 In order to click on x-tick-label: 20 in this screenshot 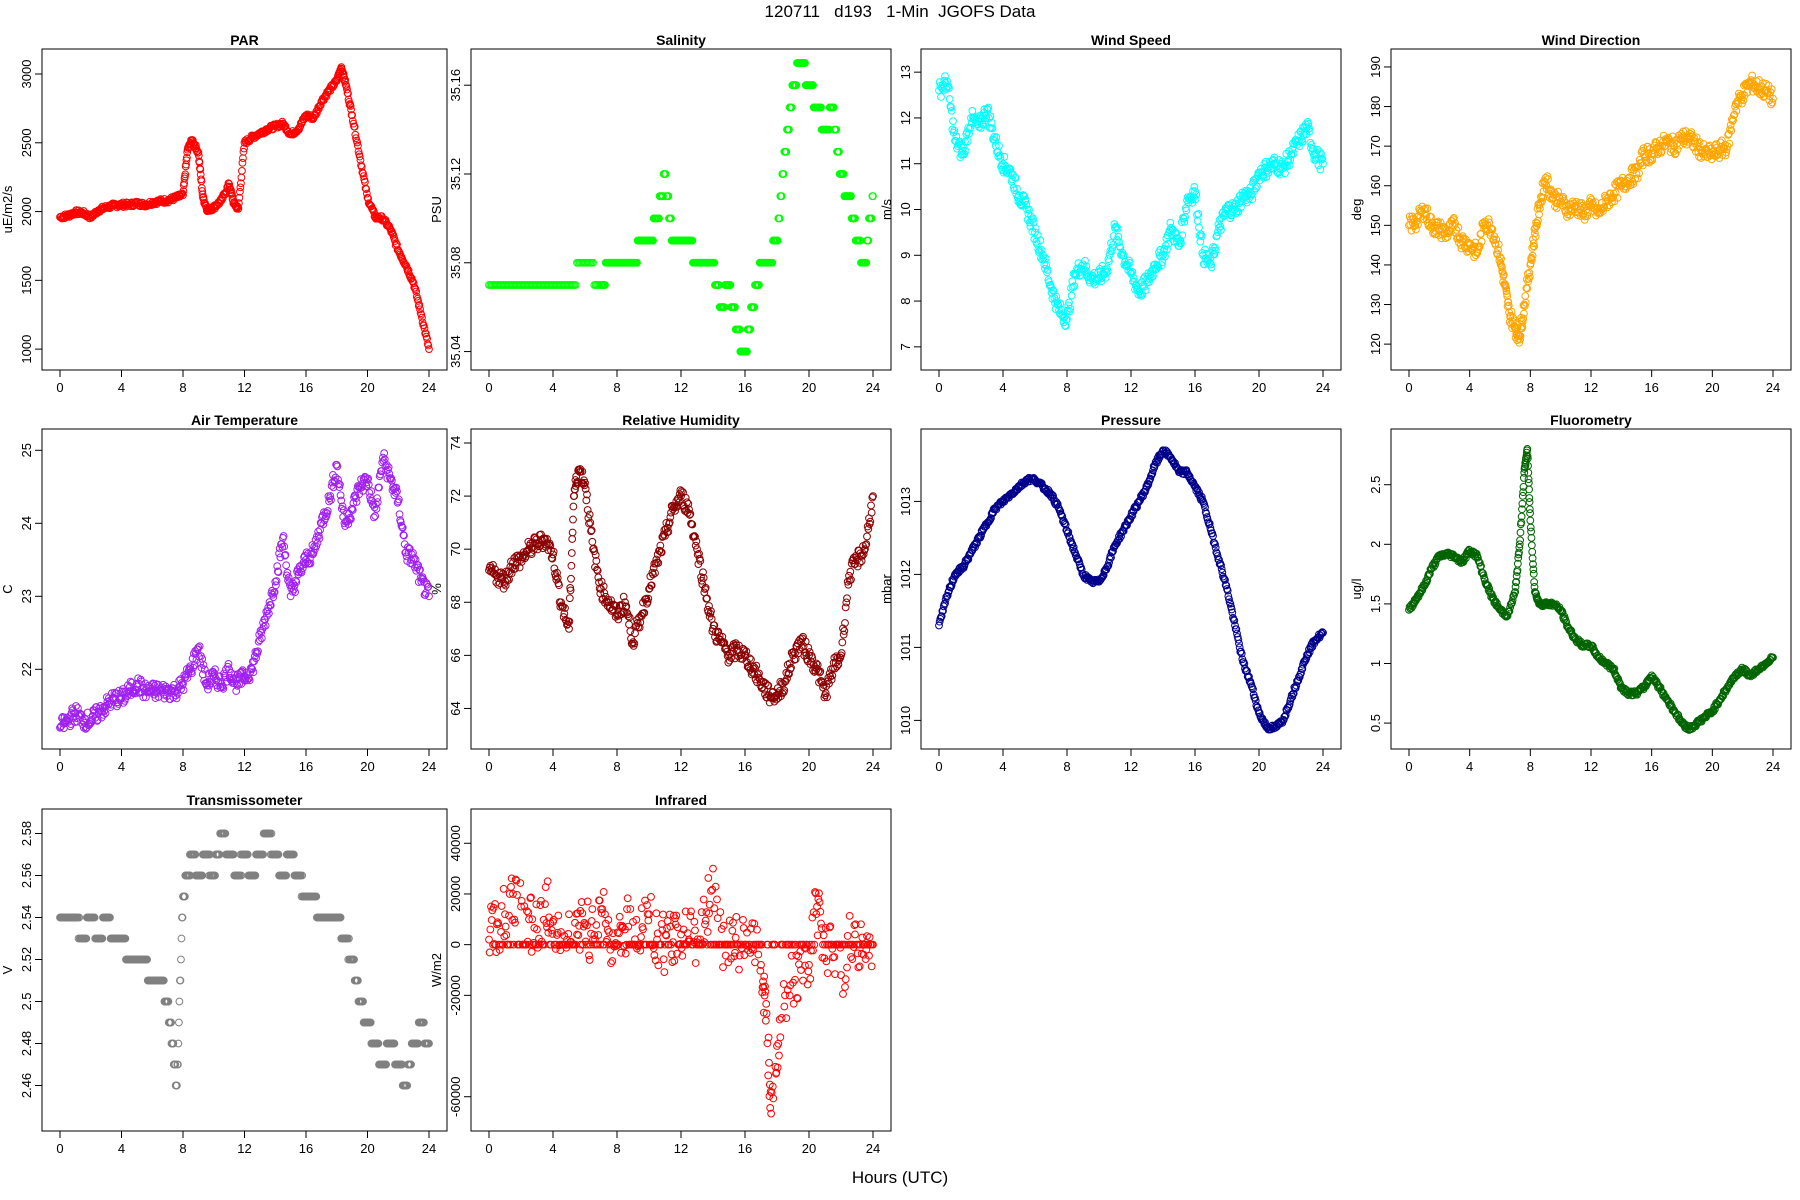, I will do `click(367, 1148)`.